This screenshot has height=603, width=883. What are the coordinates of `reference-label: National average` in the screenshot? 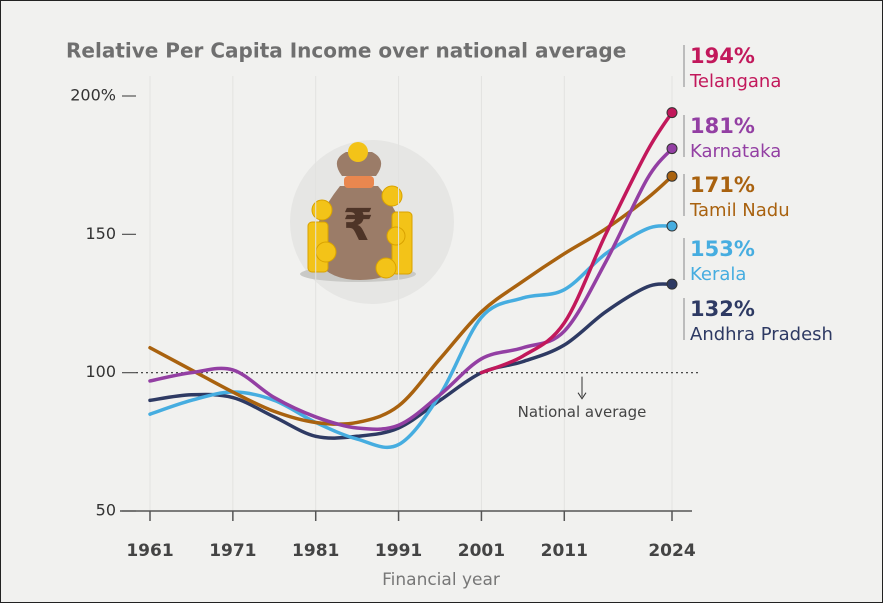 It's located at (582, 412).